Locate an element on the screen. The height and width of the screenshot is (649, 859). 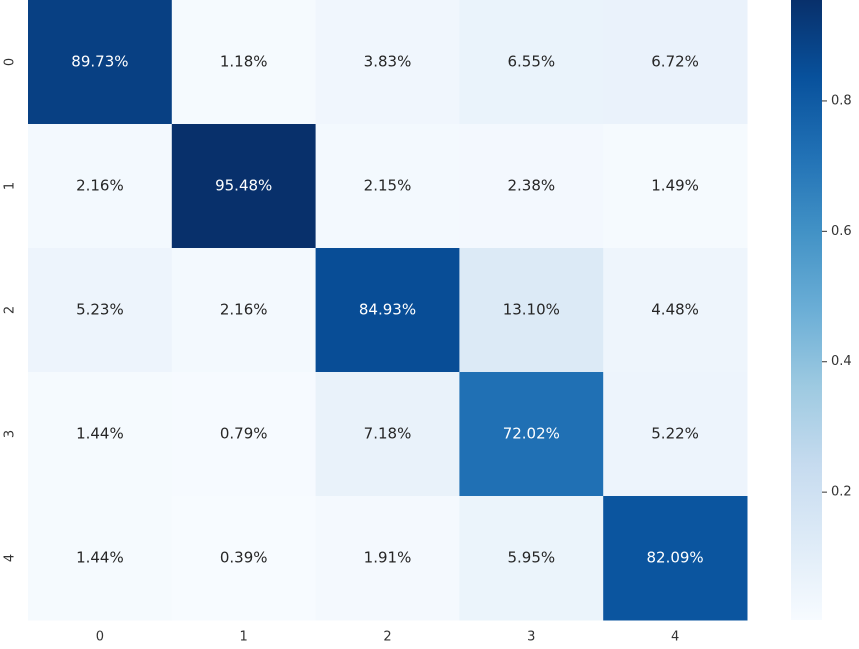
cell-label: 2.38% is located at coordinates (531, 186).